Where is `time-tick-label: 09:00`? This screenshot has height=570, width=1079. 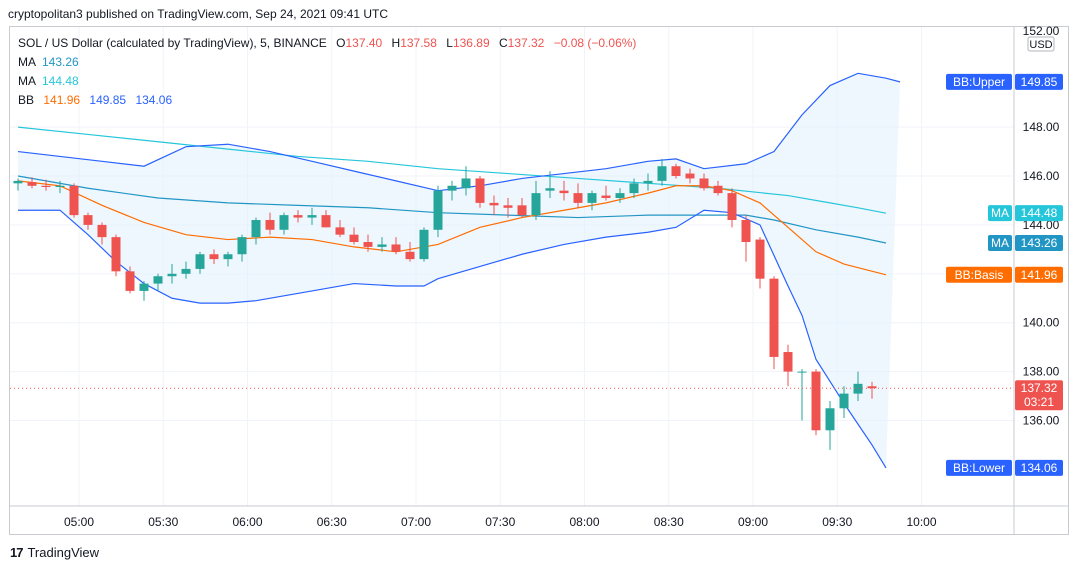
time-tick-label: 09:00 is located at coordinates (753, 522).